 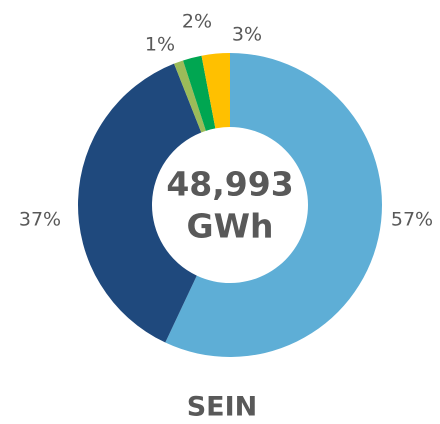 I want to click on data-label: 2%, so click(x=197, y=22).